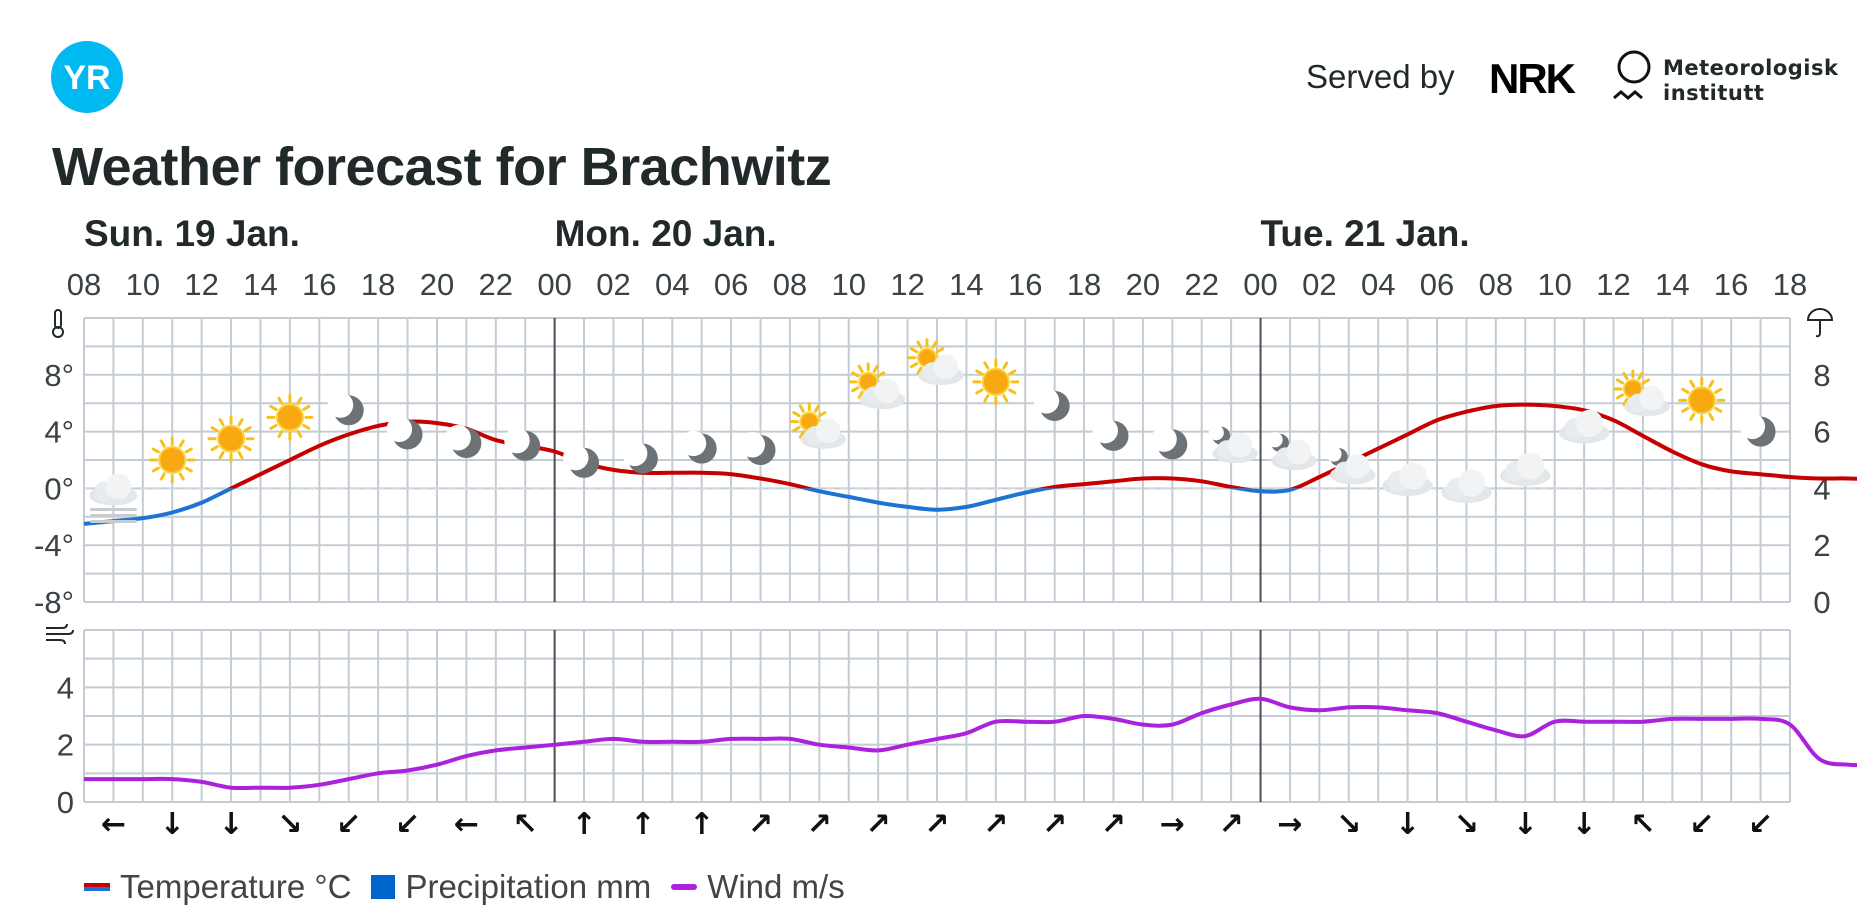 This screenshot has width=1857, height=922. Describe the element at coordinates (54, 545) in the screenshot. I see `temperature-tick-label: -4°` at that location.